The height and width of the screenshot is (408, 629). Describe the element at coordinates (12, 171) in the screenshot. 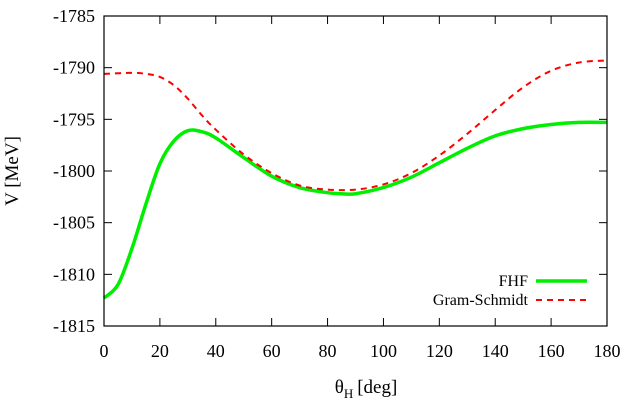

I see `y-axis-label: V [MeV]` at that location.